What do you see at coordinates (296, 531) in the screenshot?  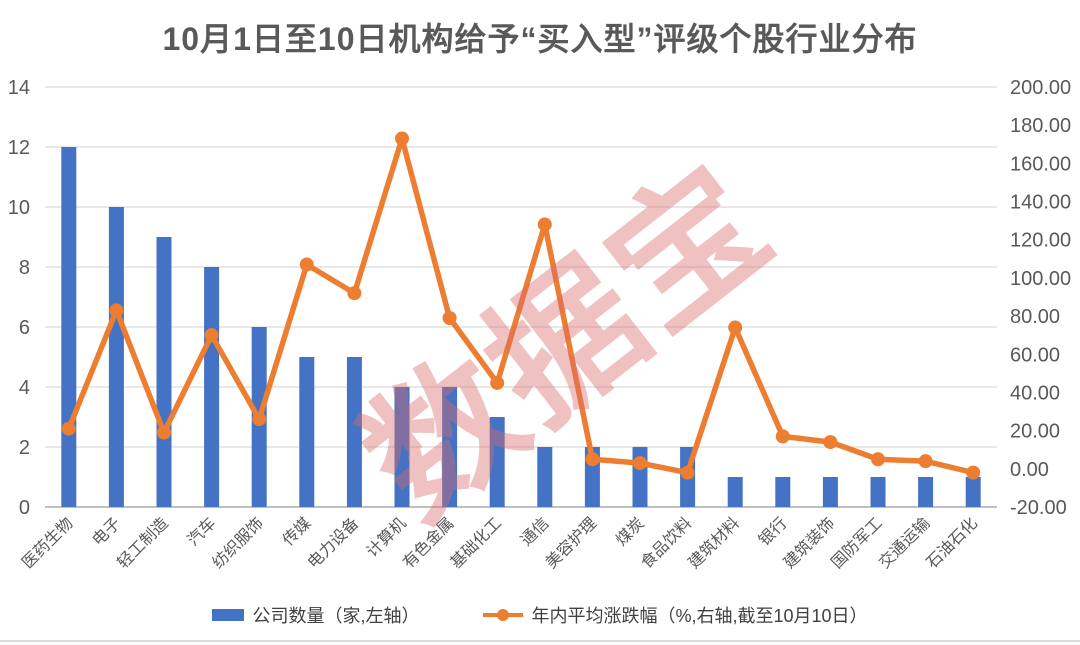 I see `x-axis-label: 传媒` at bounding box center [296, 531].